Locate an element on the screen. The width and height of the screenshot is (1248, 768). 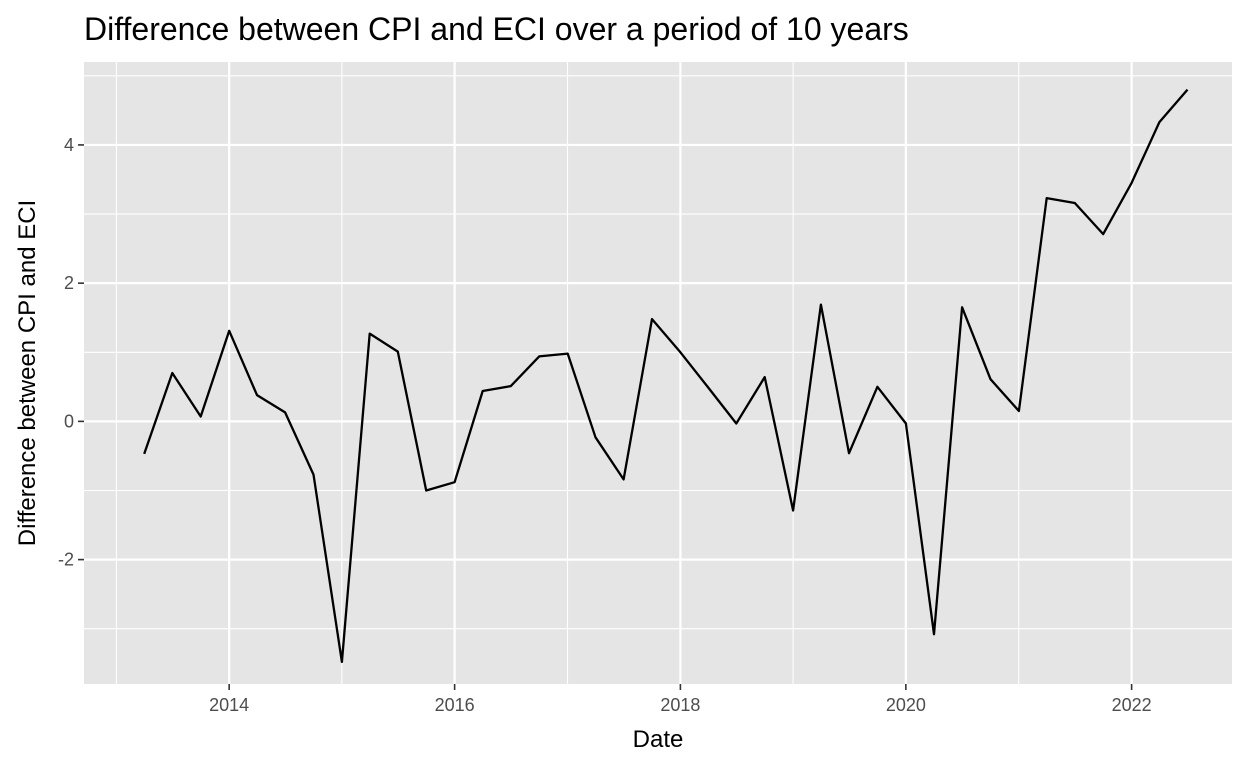
x-tick-label: 2018 is located at coordinates (680, 705).